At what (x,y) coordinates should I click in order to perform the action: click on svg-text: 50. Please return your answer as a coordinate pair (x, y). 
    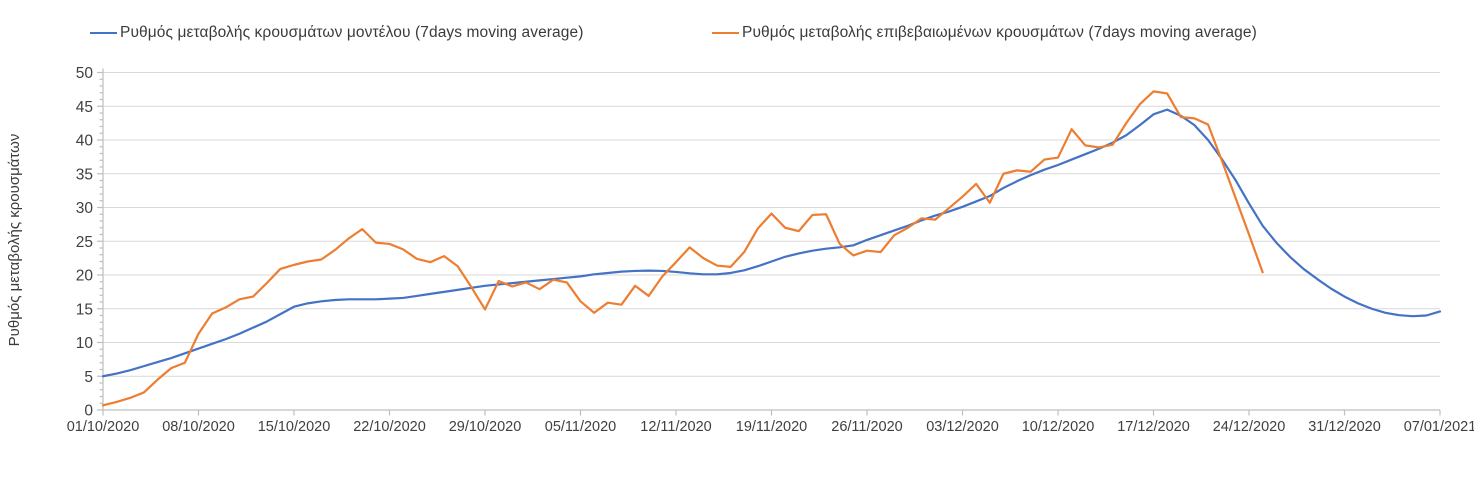
    Looking at the image, I should click on (85, 73).